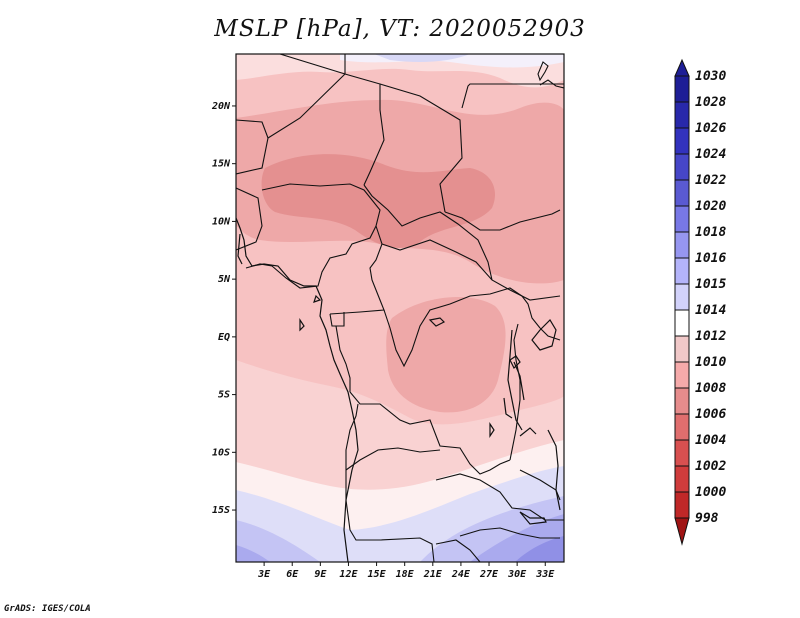  Describe the element at coordinates (710, 76) in the screenshot. I see `colorbar-label: 1030` at that location.